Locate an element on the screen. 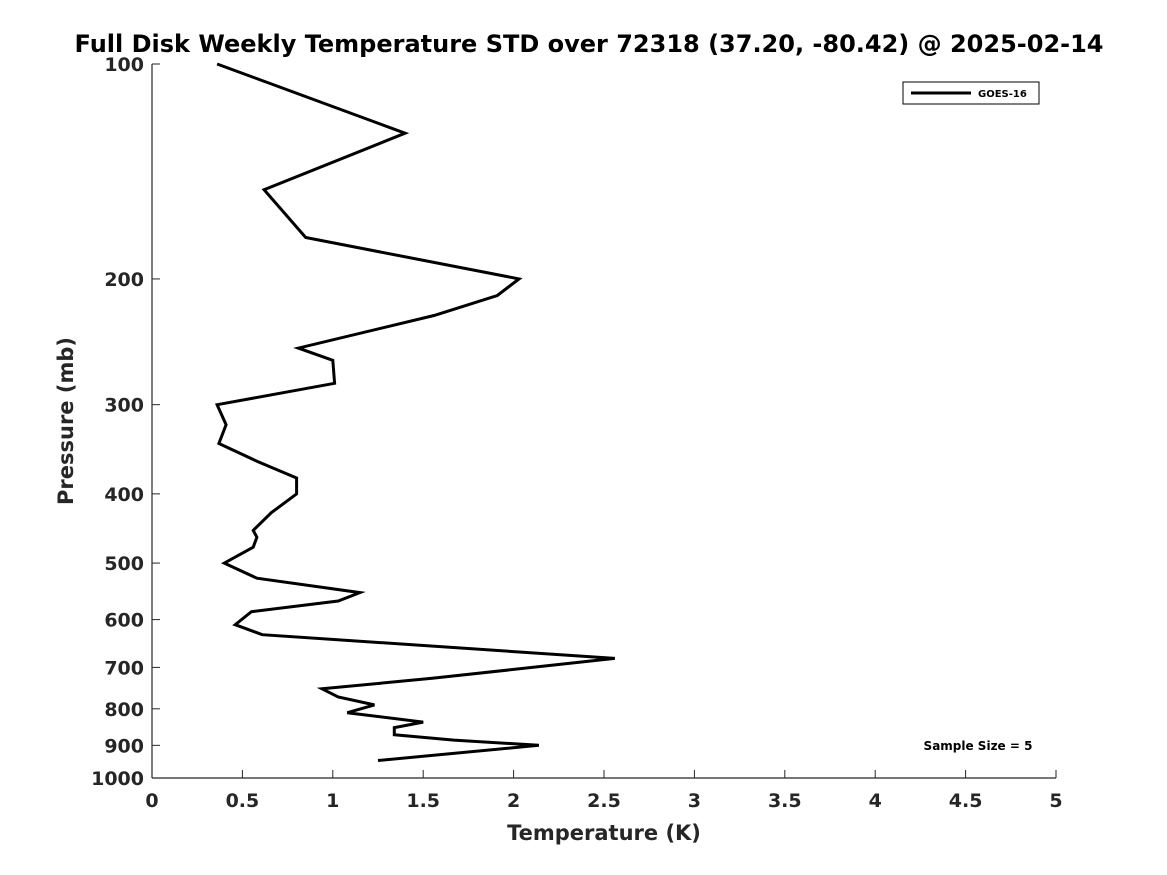 Image resolution: width=1167 pixels, height=875 pixels. x-tick-label: 4 is located at coordinates (875, 801).